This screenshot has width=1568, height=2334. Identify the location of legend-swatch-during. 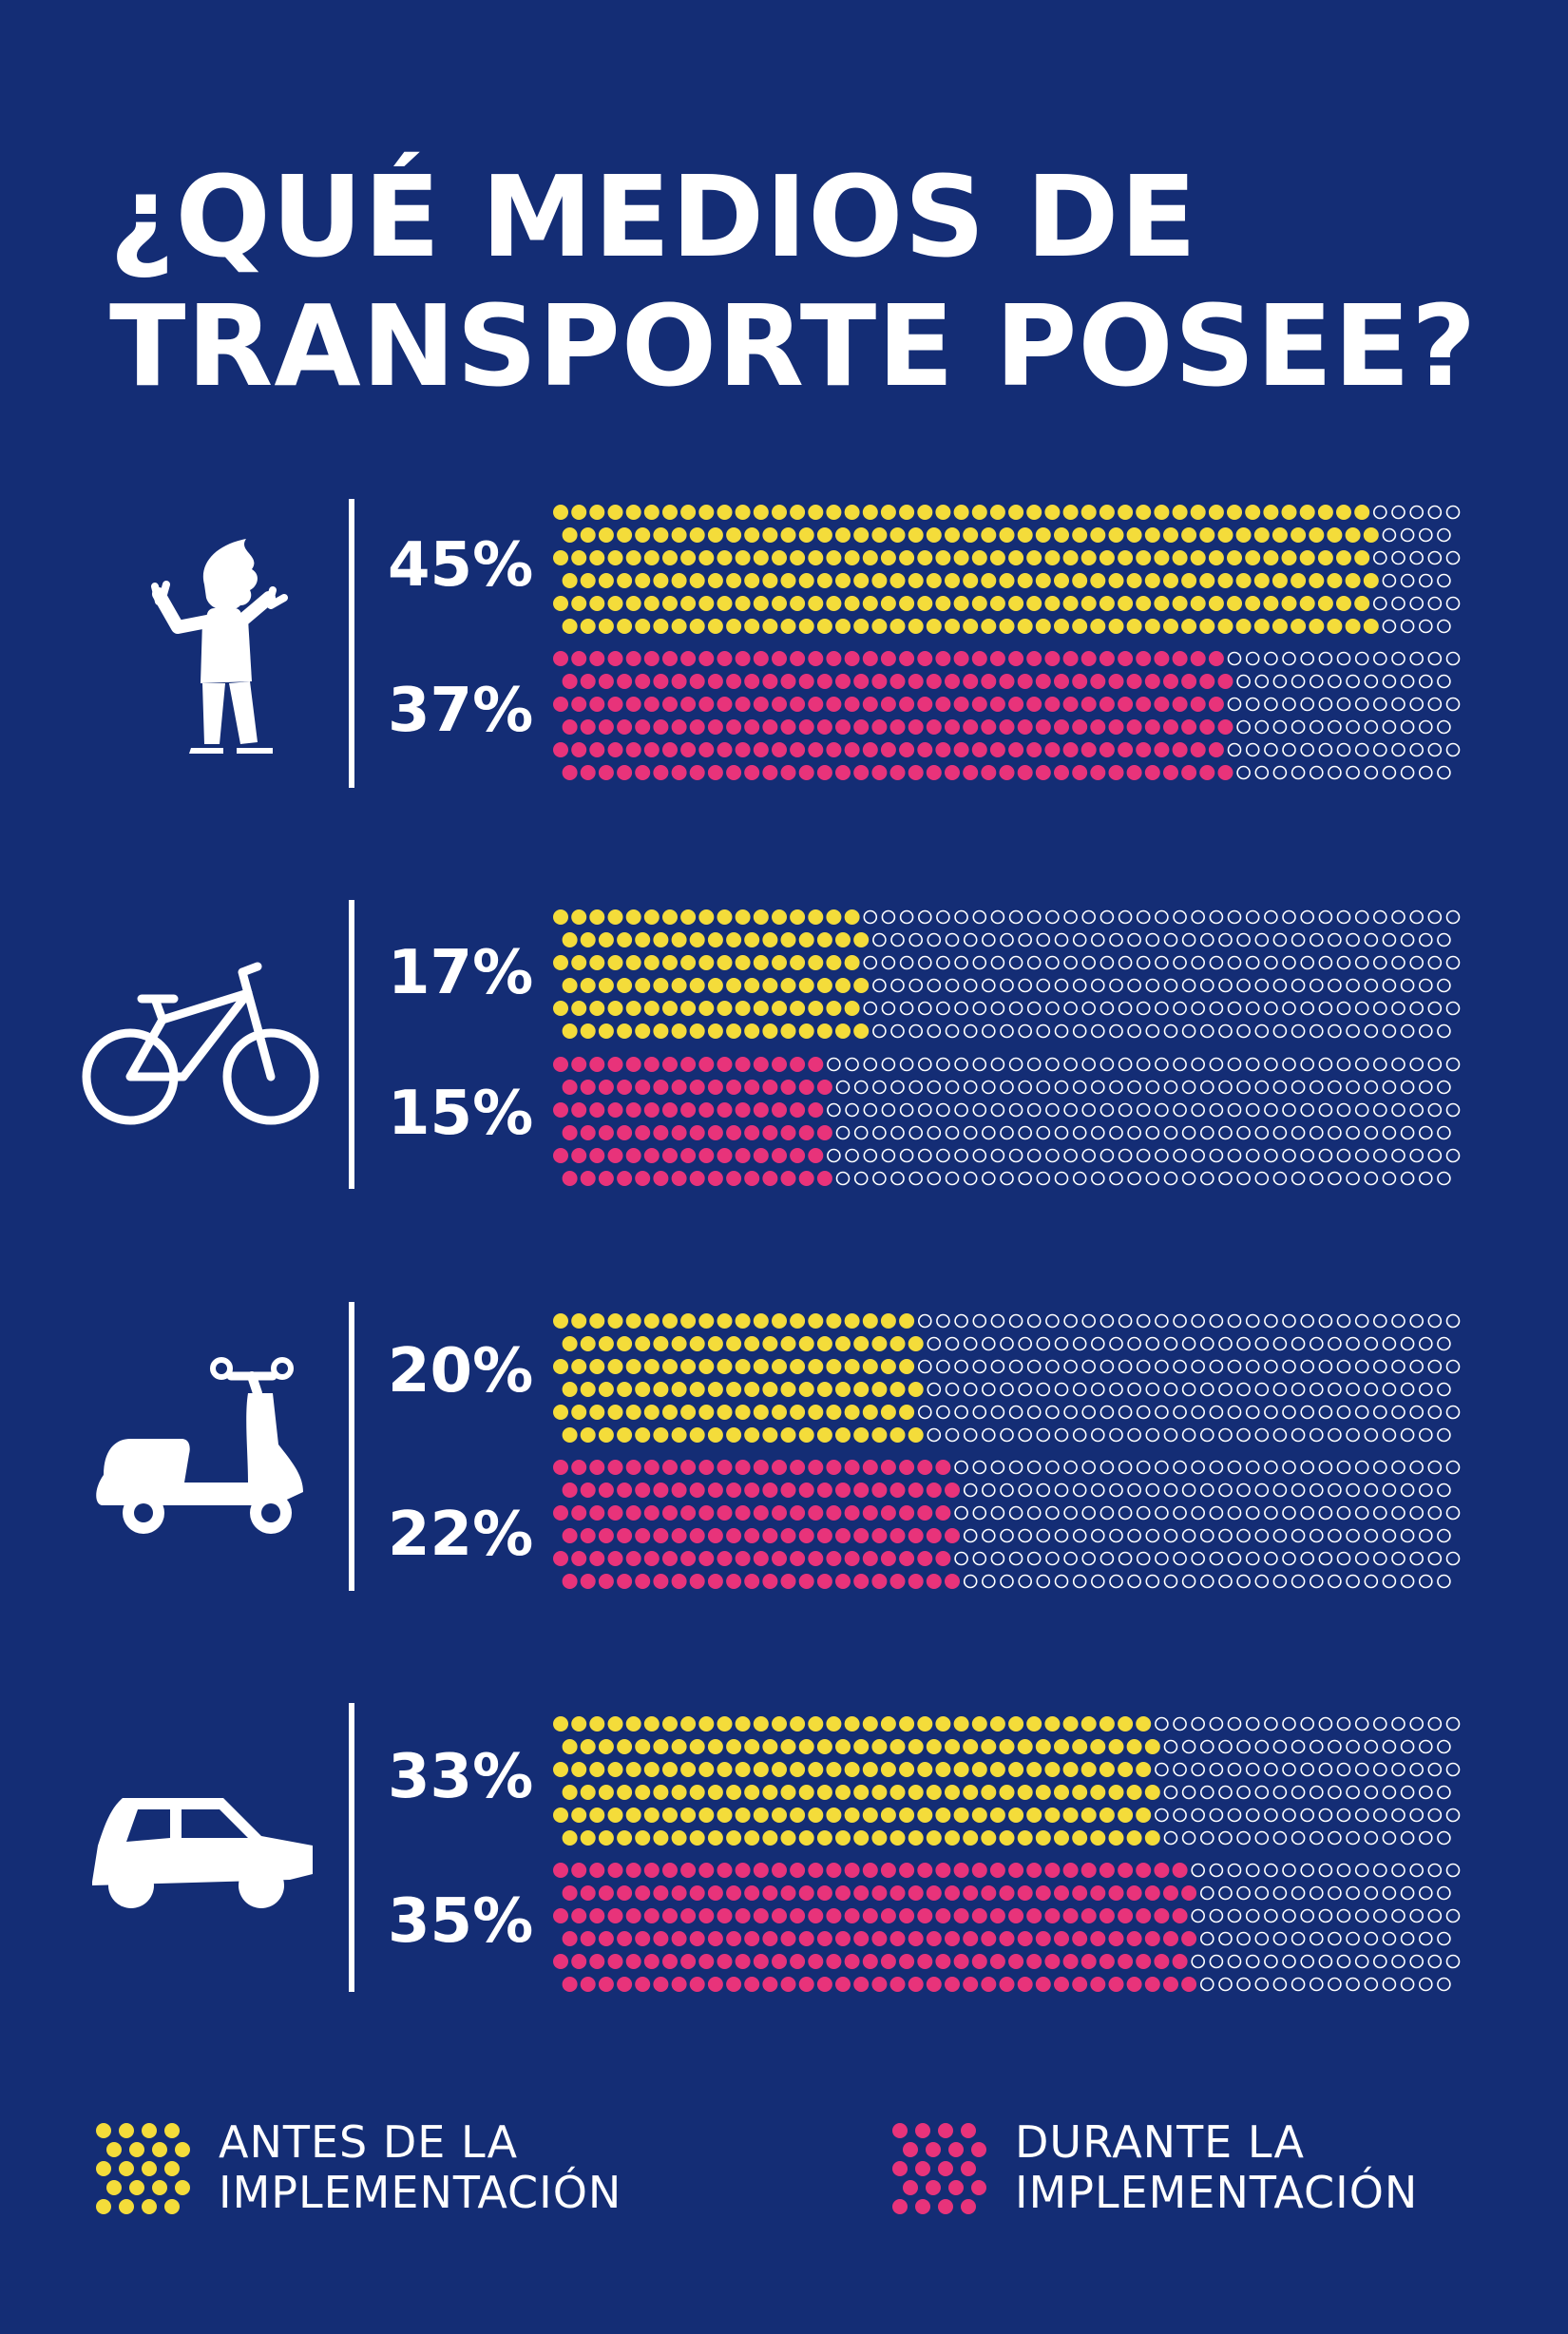
(939, 2169).